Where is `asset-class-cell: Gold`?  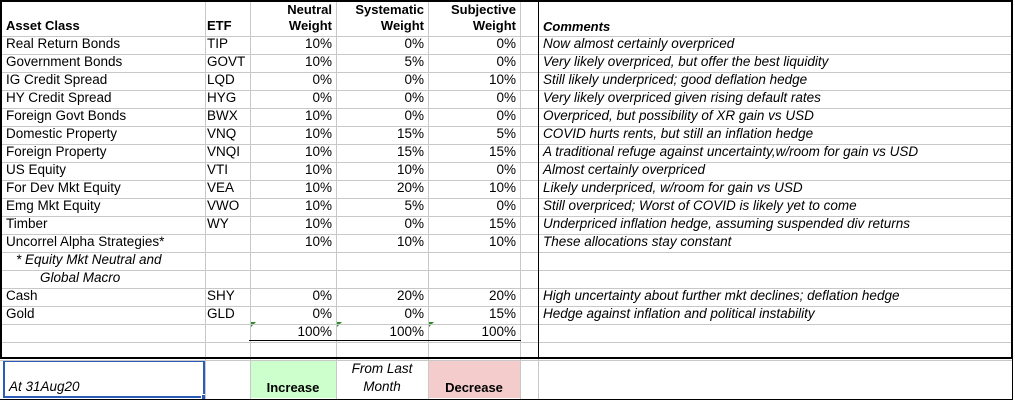 asset-class-cell: Gold is located at coordinates (20, 313).